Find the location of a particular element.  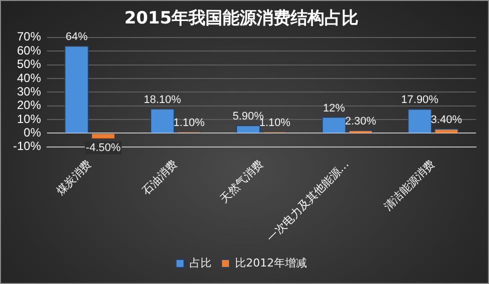

data-label: 12% is located at coordinates (334, 108).